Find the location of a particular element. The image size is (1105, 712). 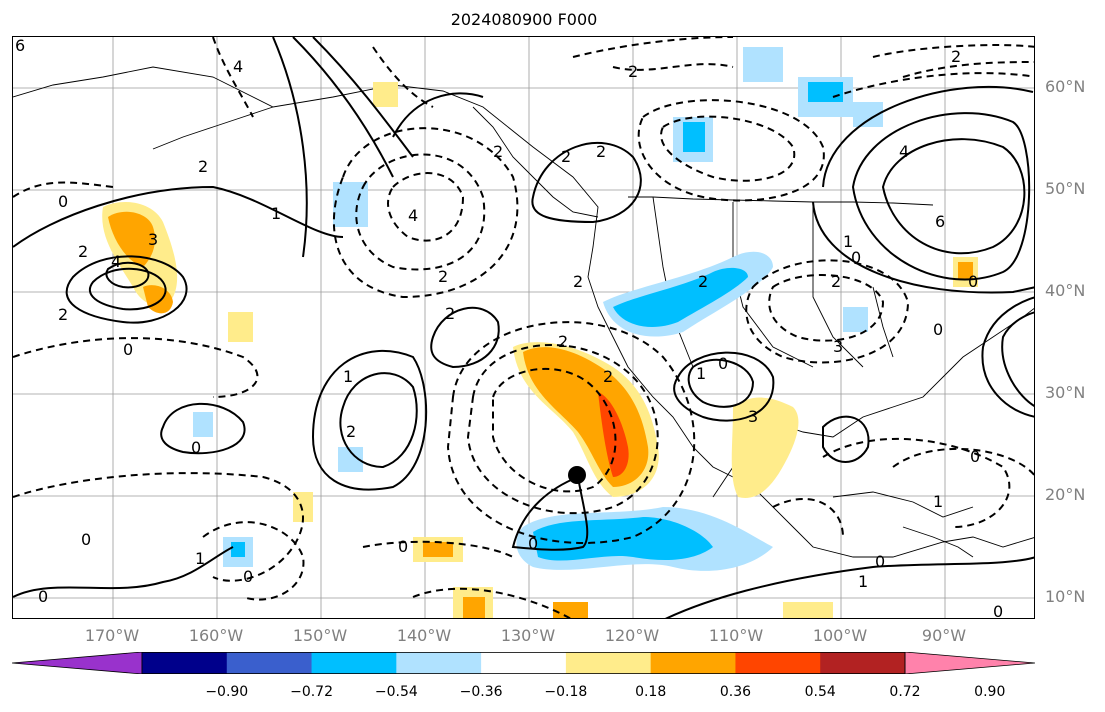

colorbar-extend-low is located at coordinates (77, 663).